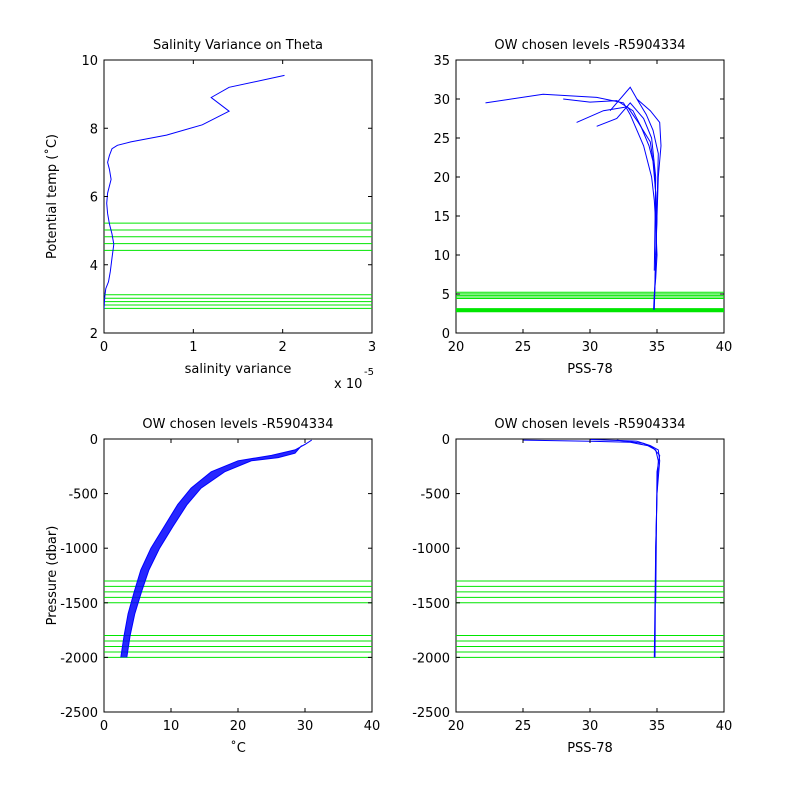  What do you see at coordinates (94, 334) in the screenshot?
I see `y-tick-label: 2` at bounding box center [94, 334].